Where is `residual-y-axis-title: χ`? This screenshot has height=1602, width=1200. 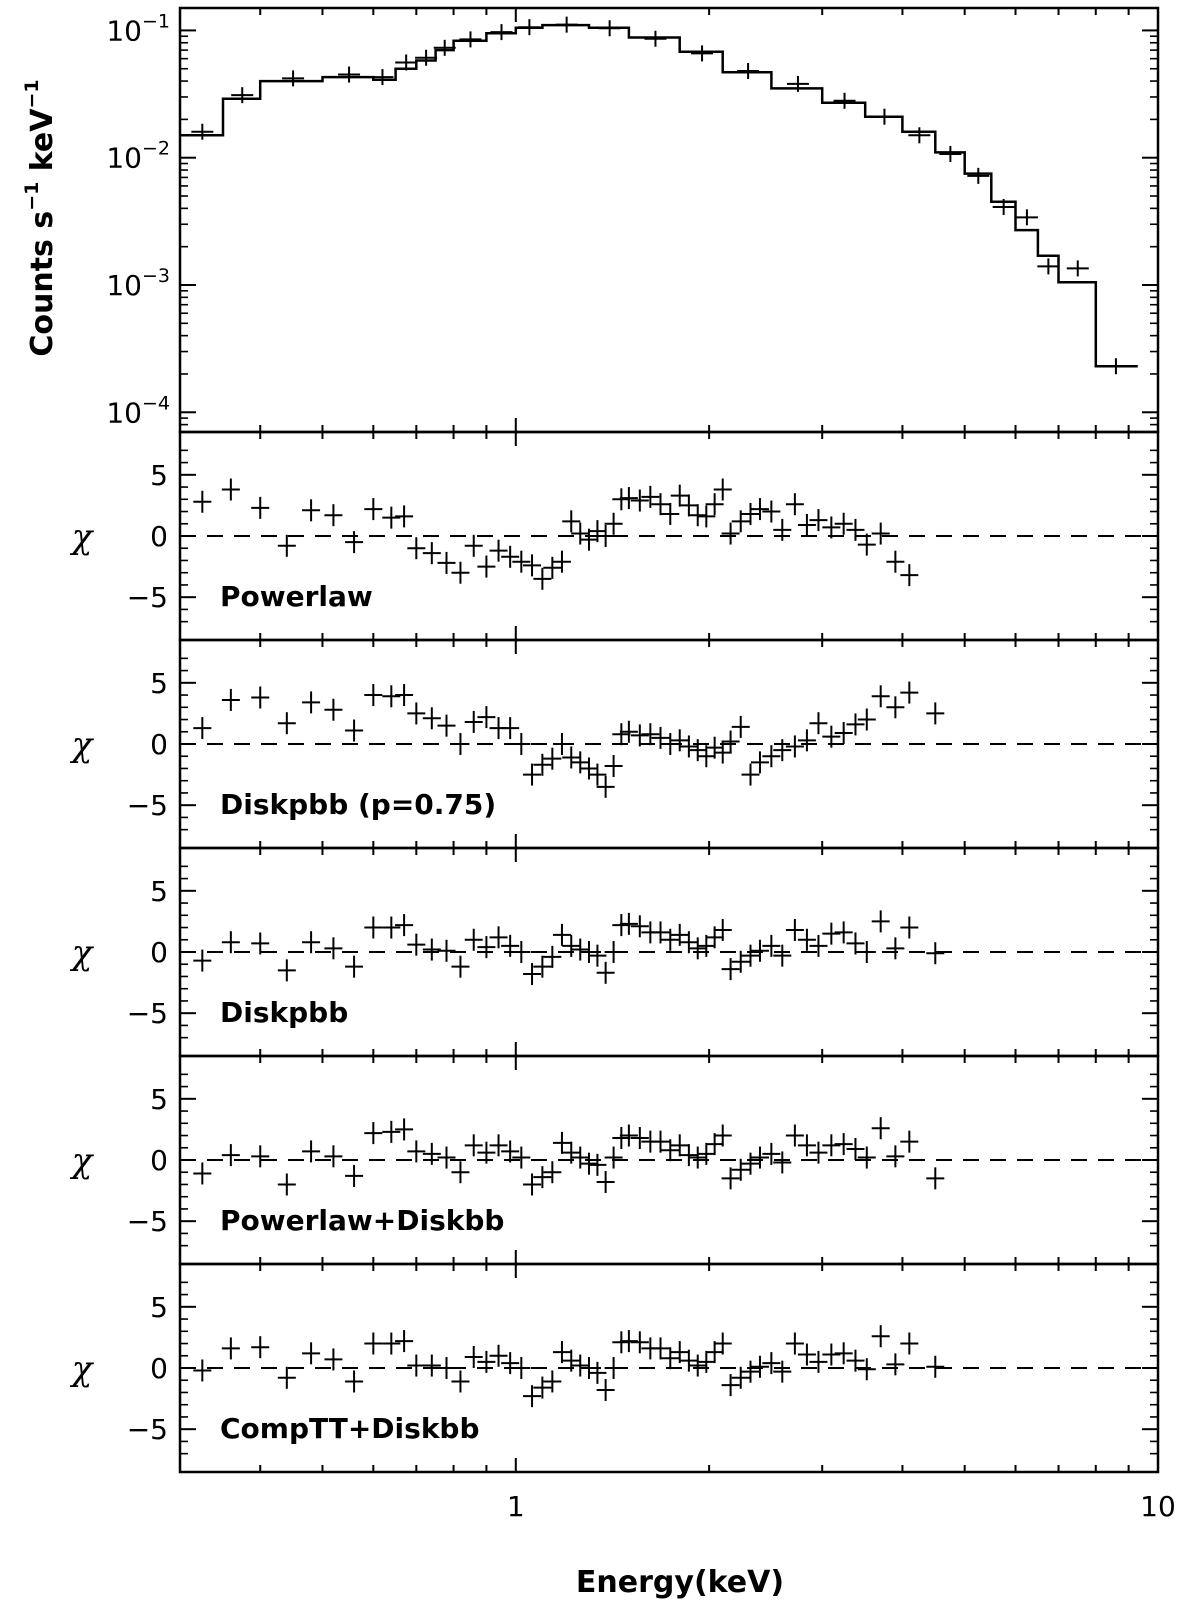 residual-y-axis-title: χ is located at coordinates (82, 953).